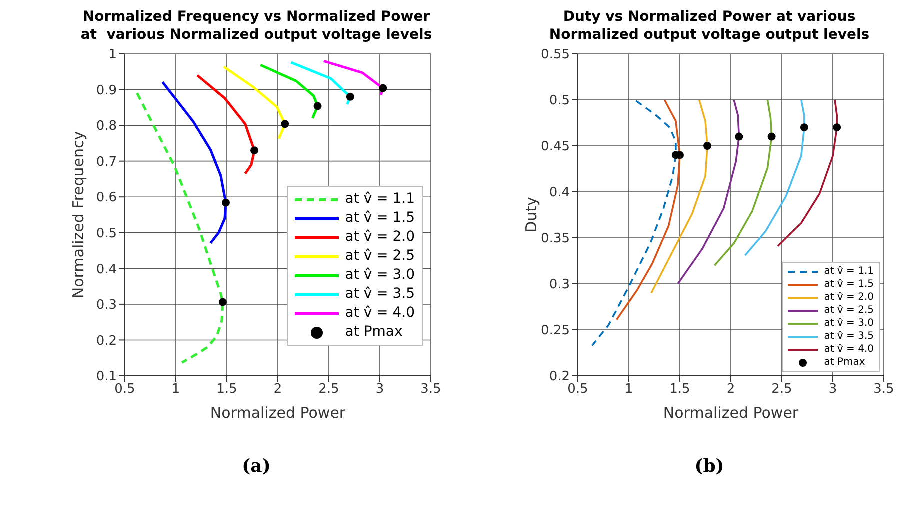 The height and width of the screenshot is (507, 908). What do you see at coordinates (106, 126) in the screenshot?
I see `y-tick-label: 0.8` at bounding box center [106, 126].